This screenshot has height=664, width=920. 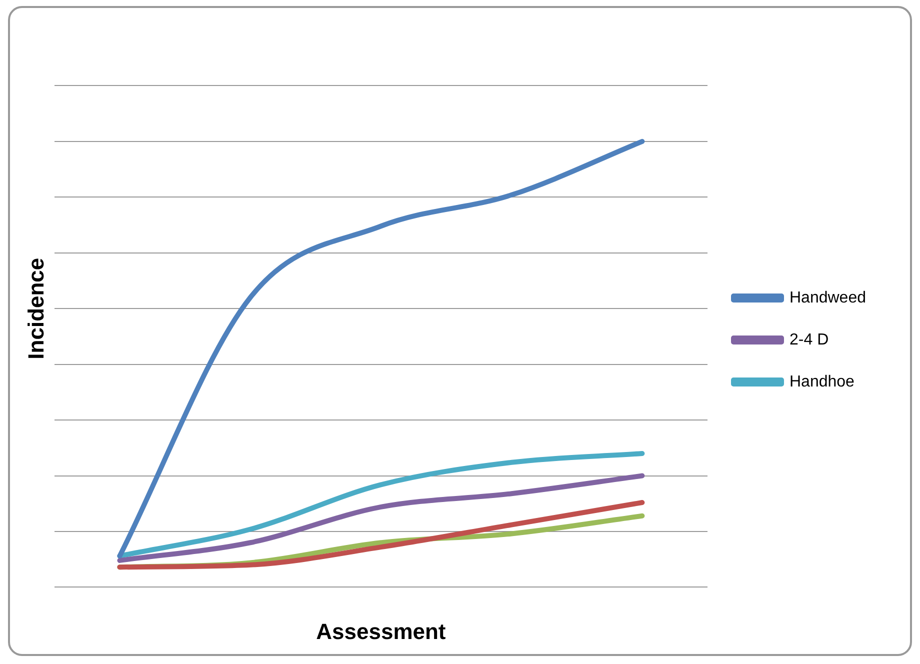 What do you see at coordinates (828, 297) in the screenshot?
I see `legend-label: Handweed` at bounding box center [828, 297].